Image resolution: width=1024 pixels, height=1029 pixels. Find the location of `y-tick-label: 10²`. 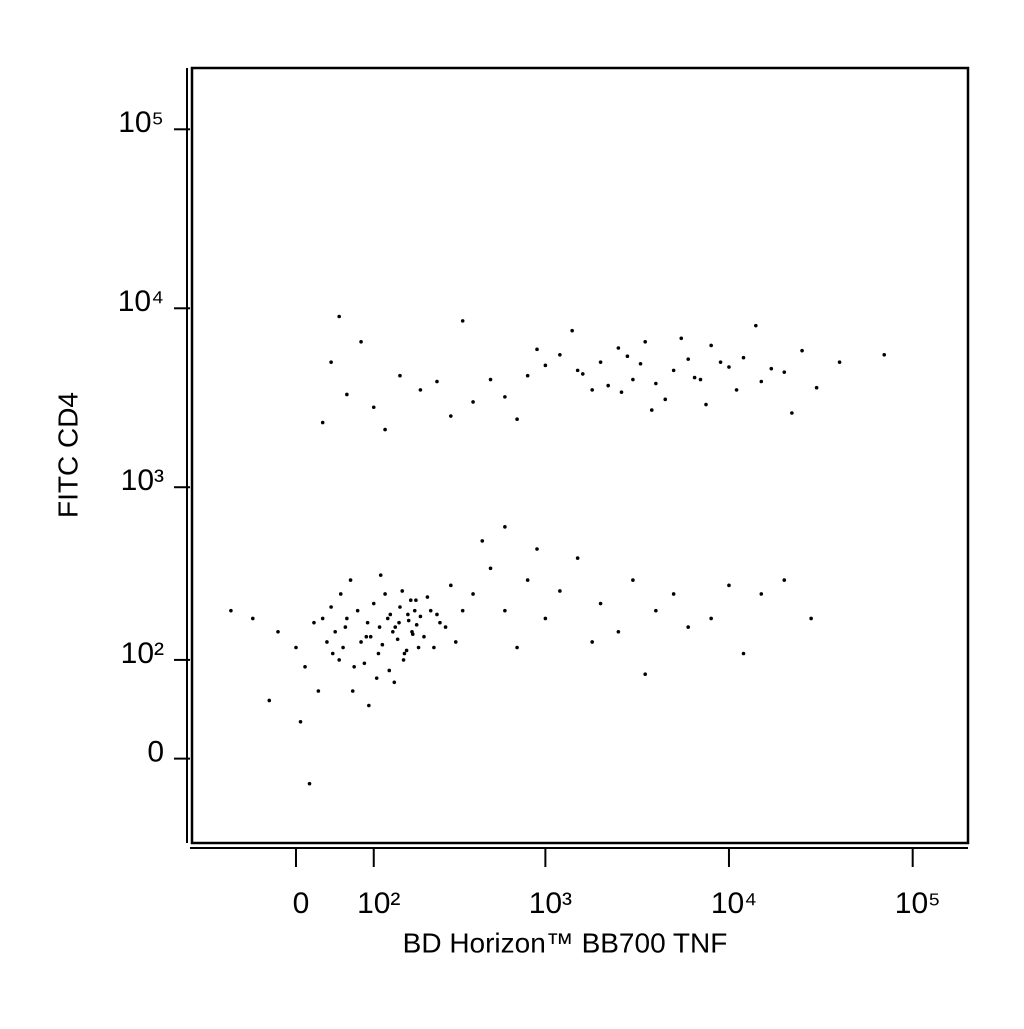

y-tick-label: 10² is located at coordinates (142, 653).